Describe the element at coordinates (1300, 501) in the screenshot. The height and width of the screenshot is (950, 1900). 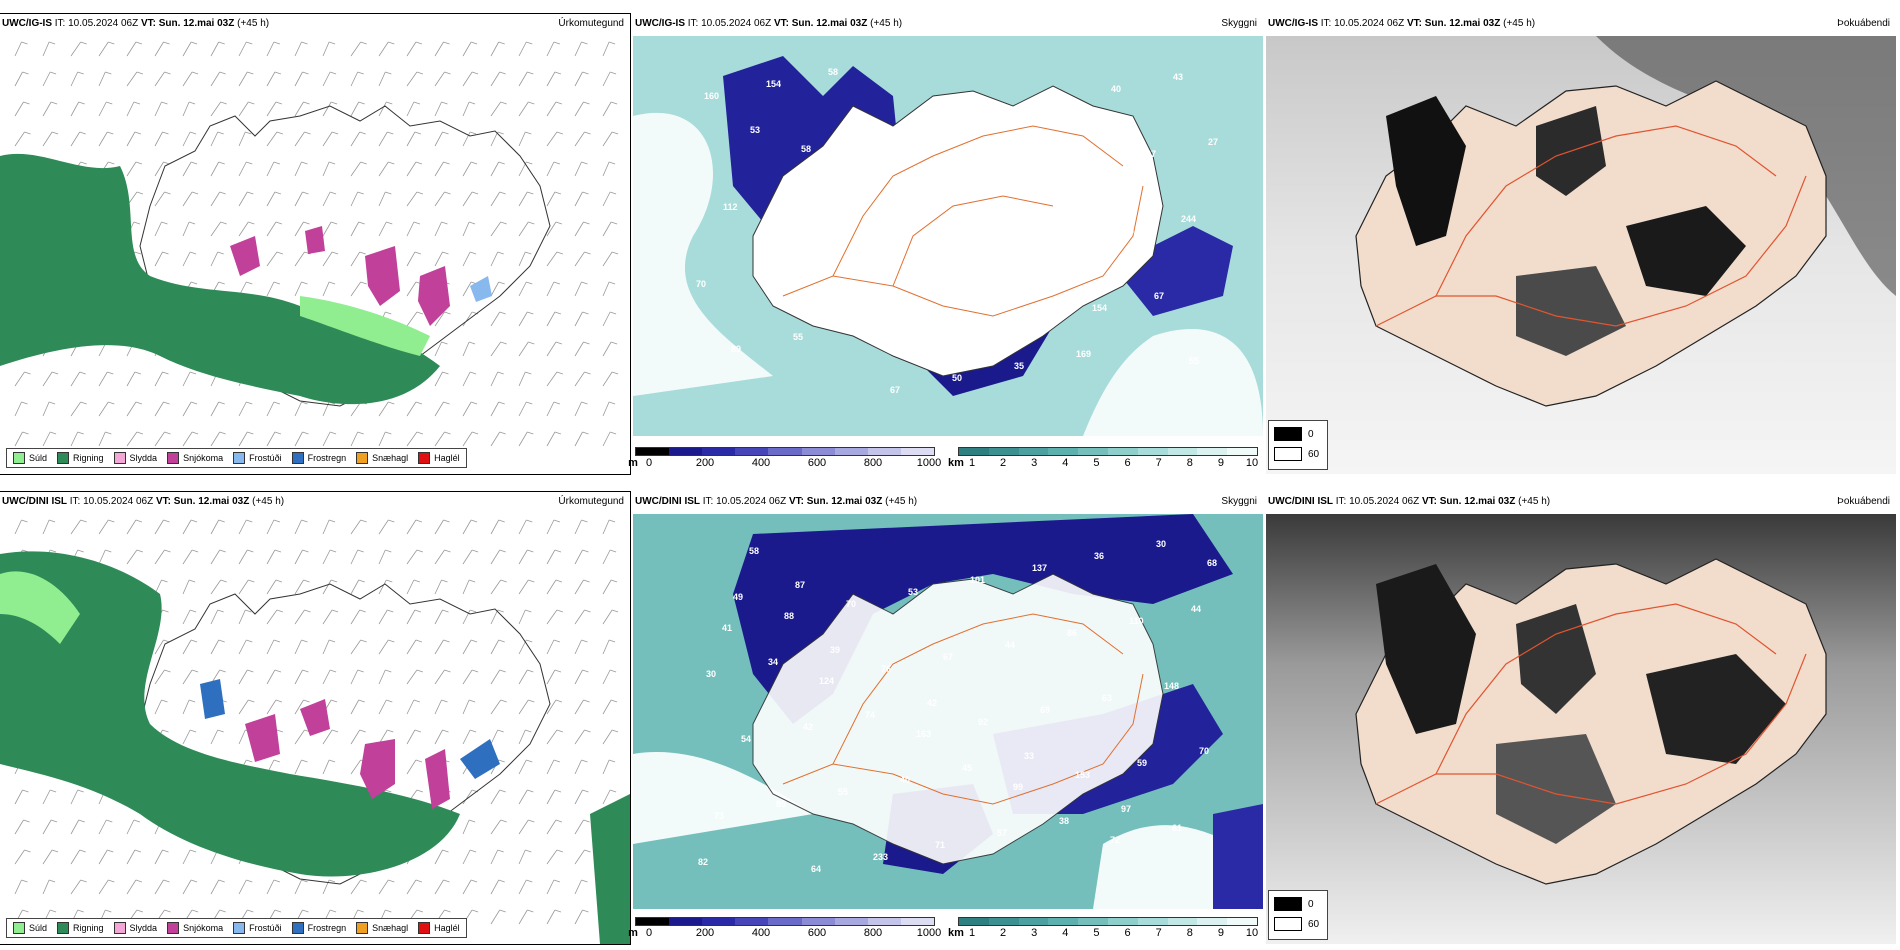
I see `model-name: UWC/DINI ISL` at that location.